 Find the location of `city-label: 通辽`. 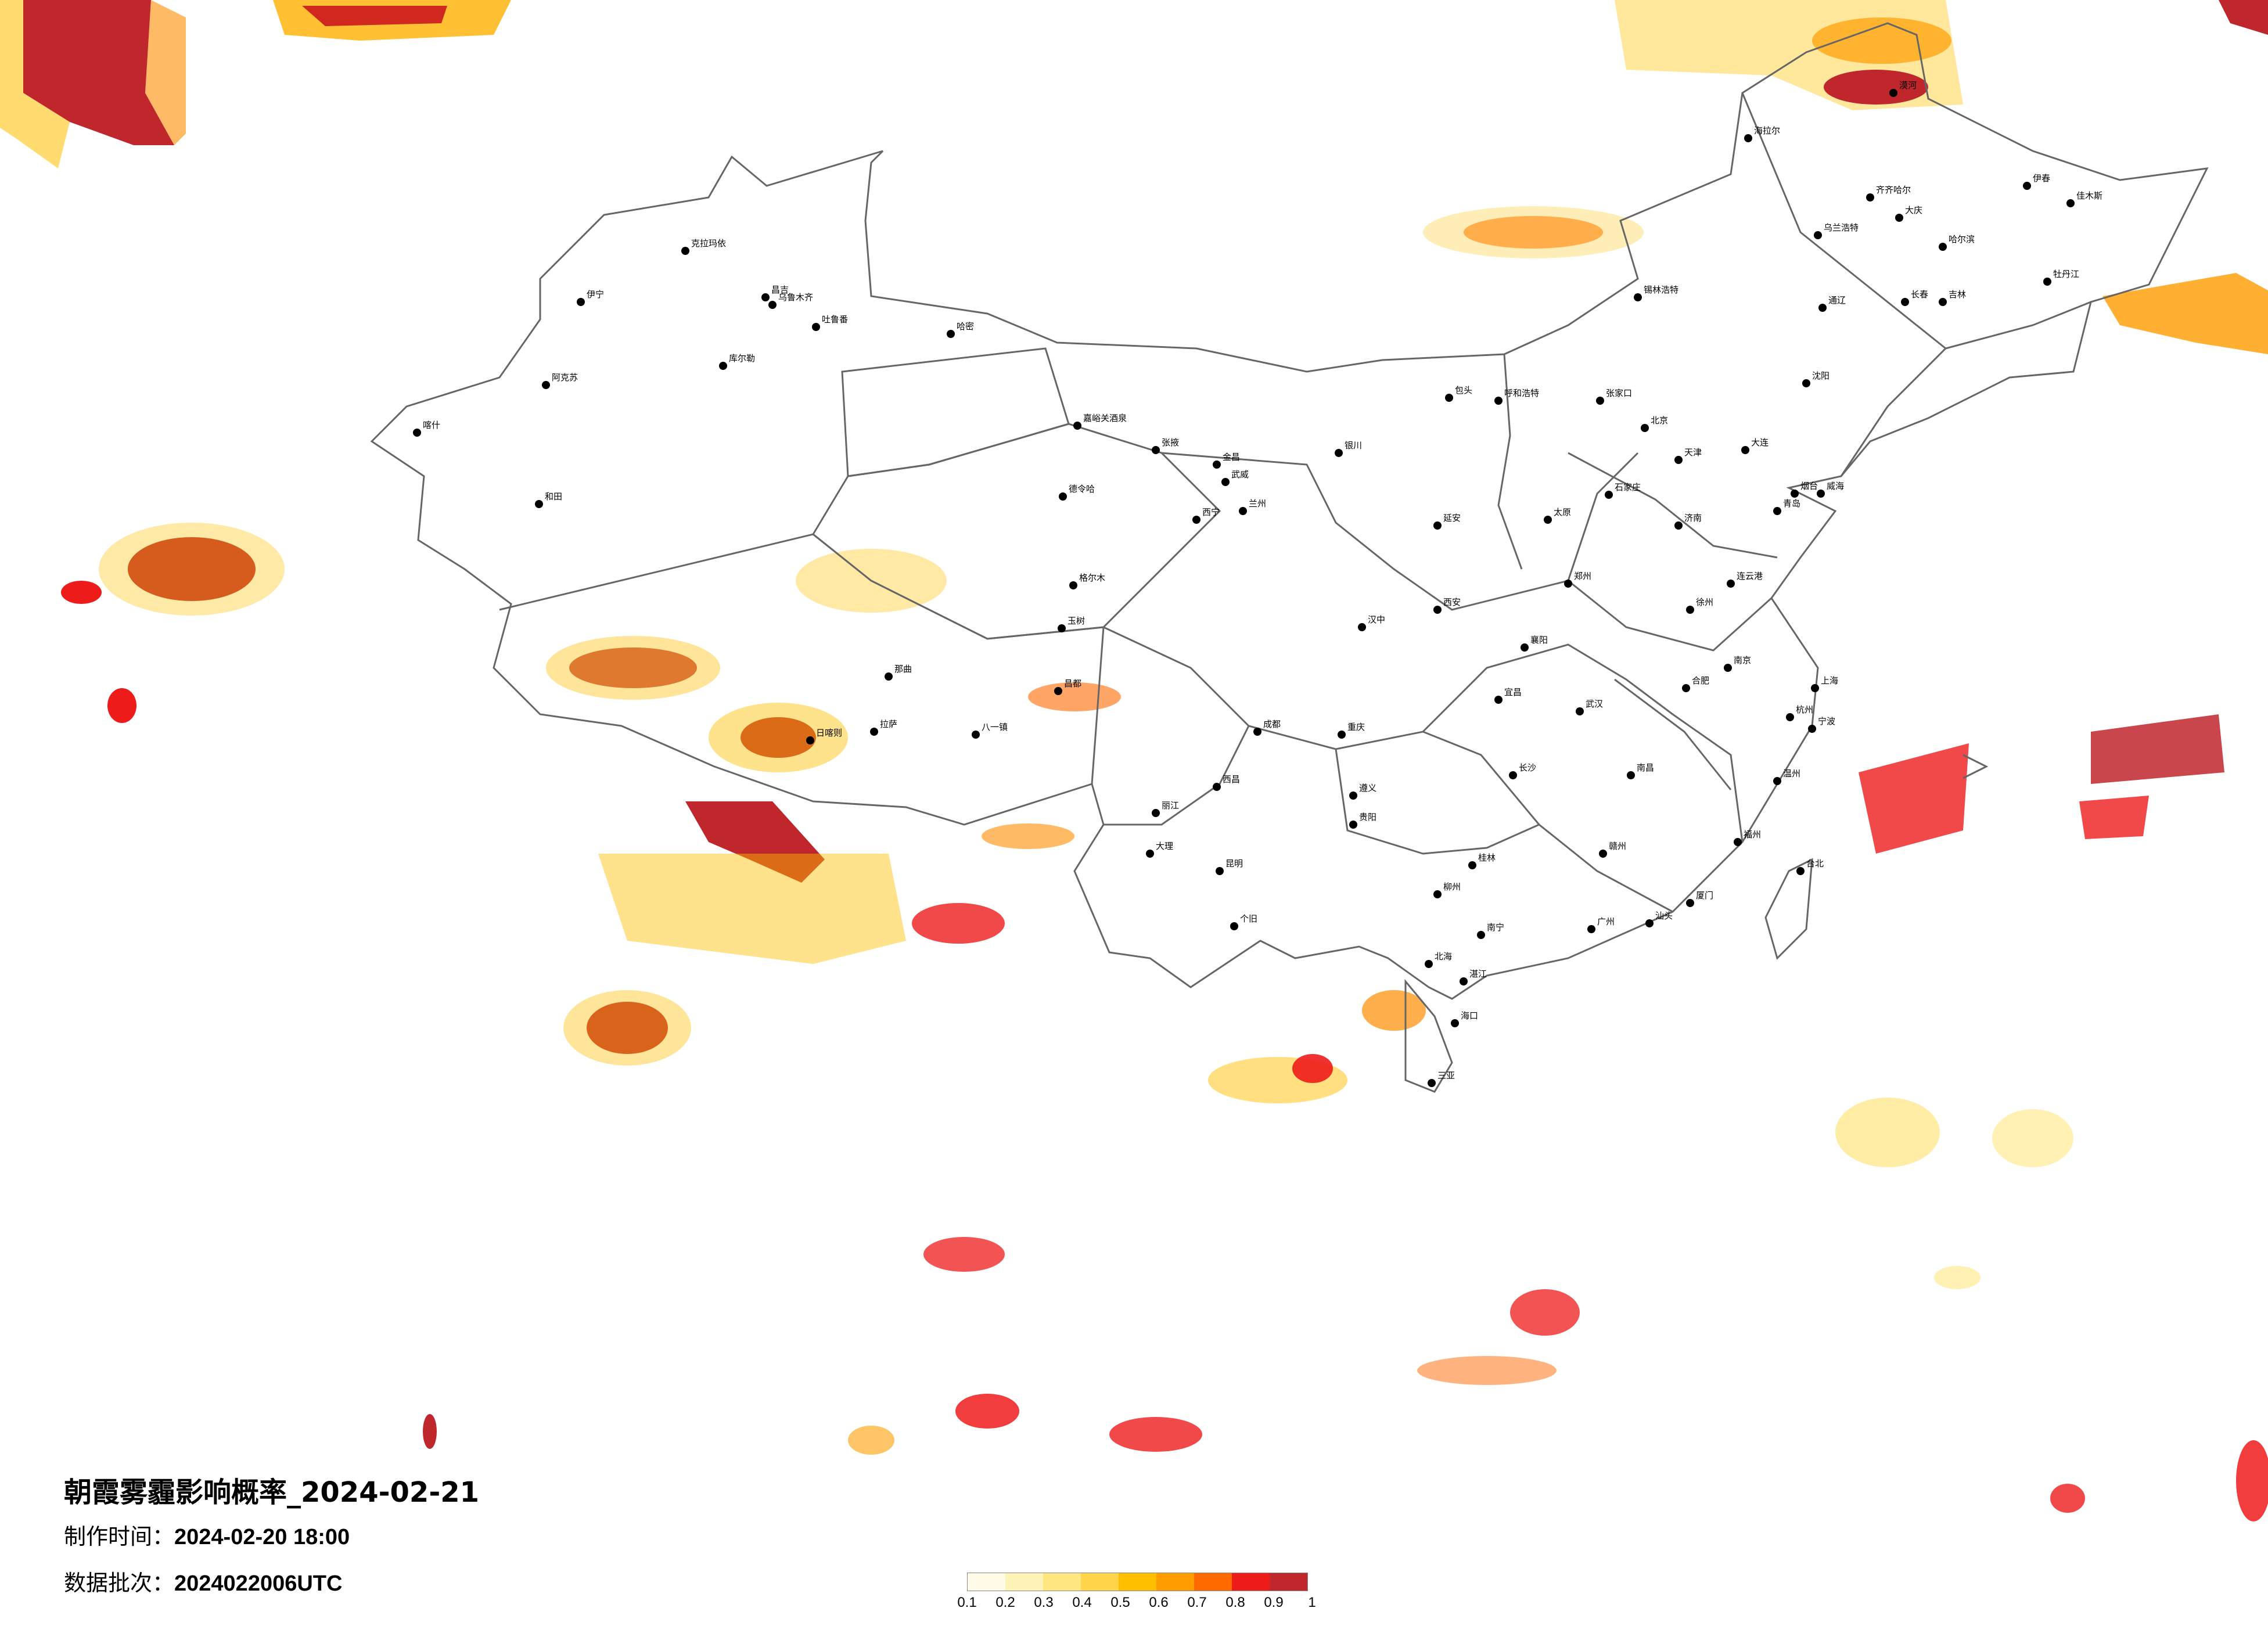

city-label: 通辽 is located at coordinates (1837, 300).